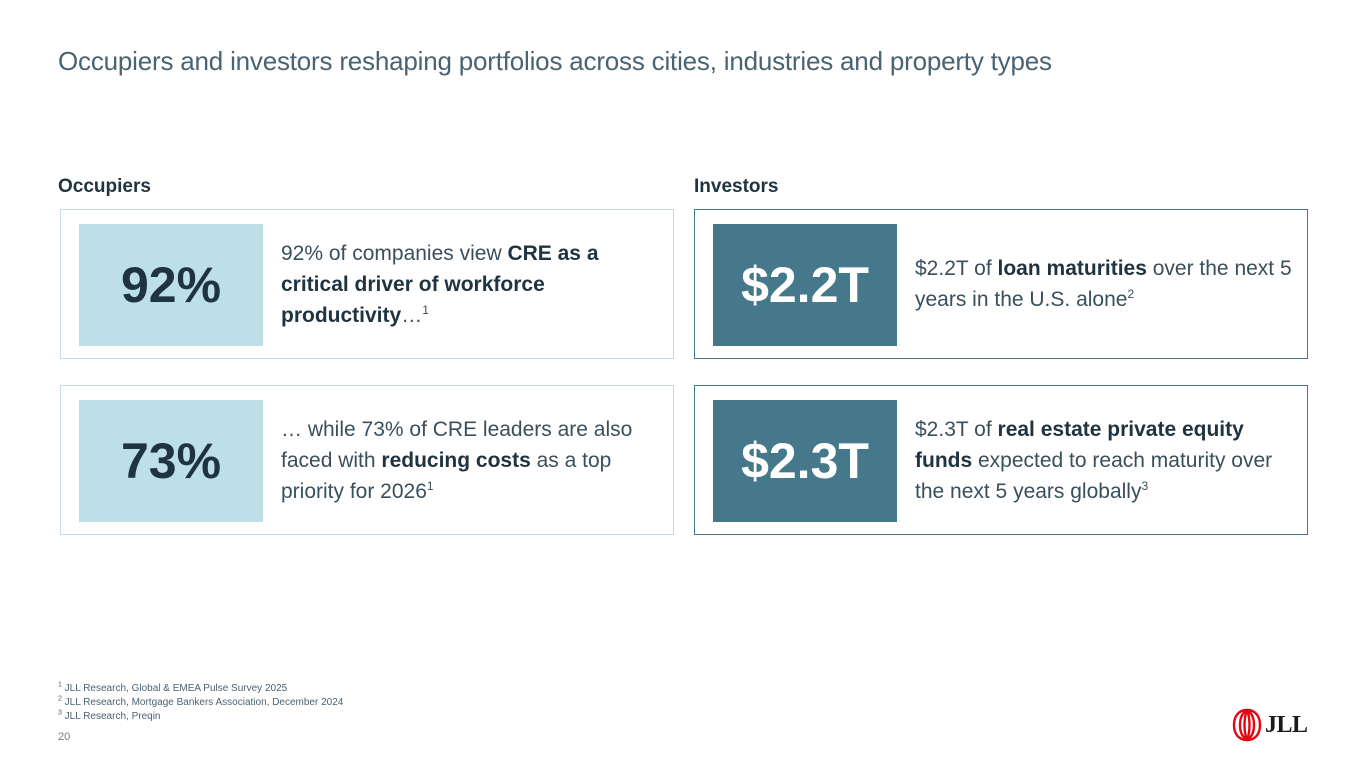 This screenshot has width=1365, height=768. Describe the element at coordinates (109, 715) in the screenshot. I see `footnote: 3 JLL Research, Preqin` at that location.